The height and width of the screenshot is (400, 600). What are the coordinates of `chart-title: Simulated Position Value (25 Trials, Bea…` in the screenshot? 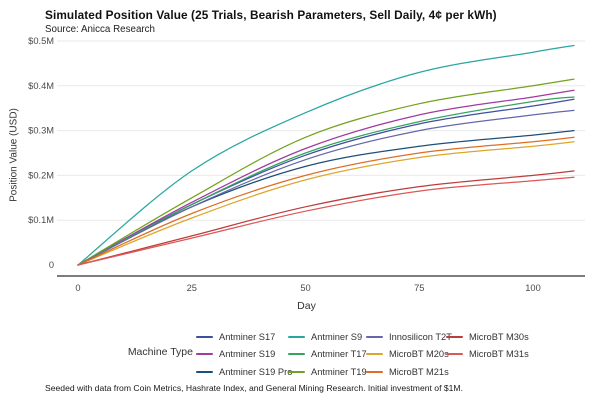 It's located at (271, 15).